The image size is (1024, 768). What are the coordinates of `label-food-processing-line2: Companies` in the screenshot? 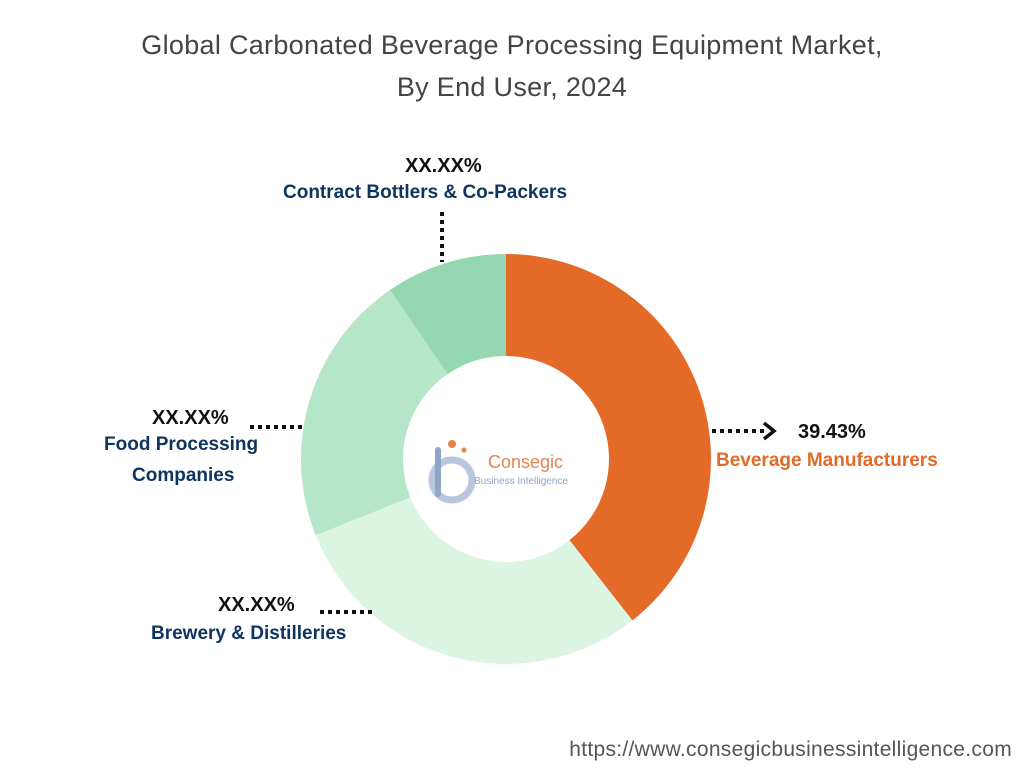 It's located at (183, 475).